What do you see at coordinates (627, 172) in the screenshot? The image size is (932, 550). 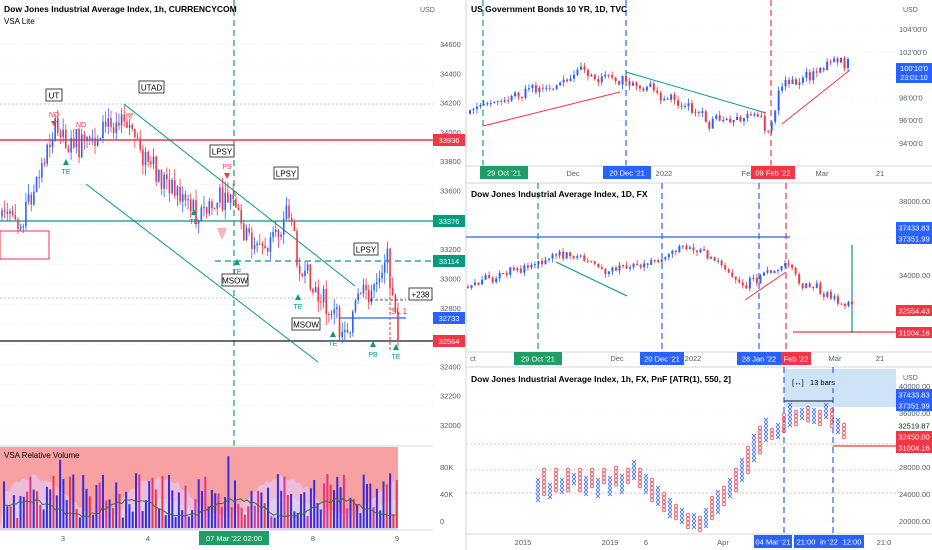 I see `date-badge: 20 Dec '21` at bounding box center [627, 172].